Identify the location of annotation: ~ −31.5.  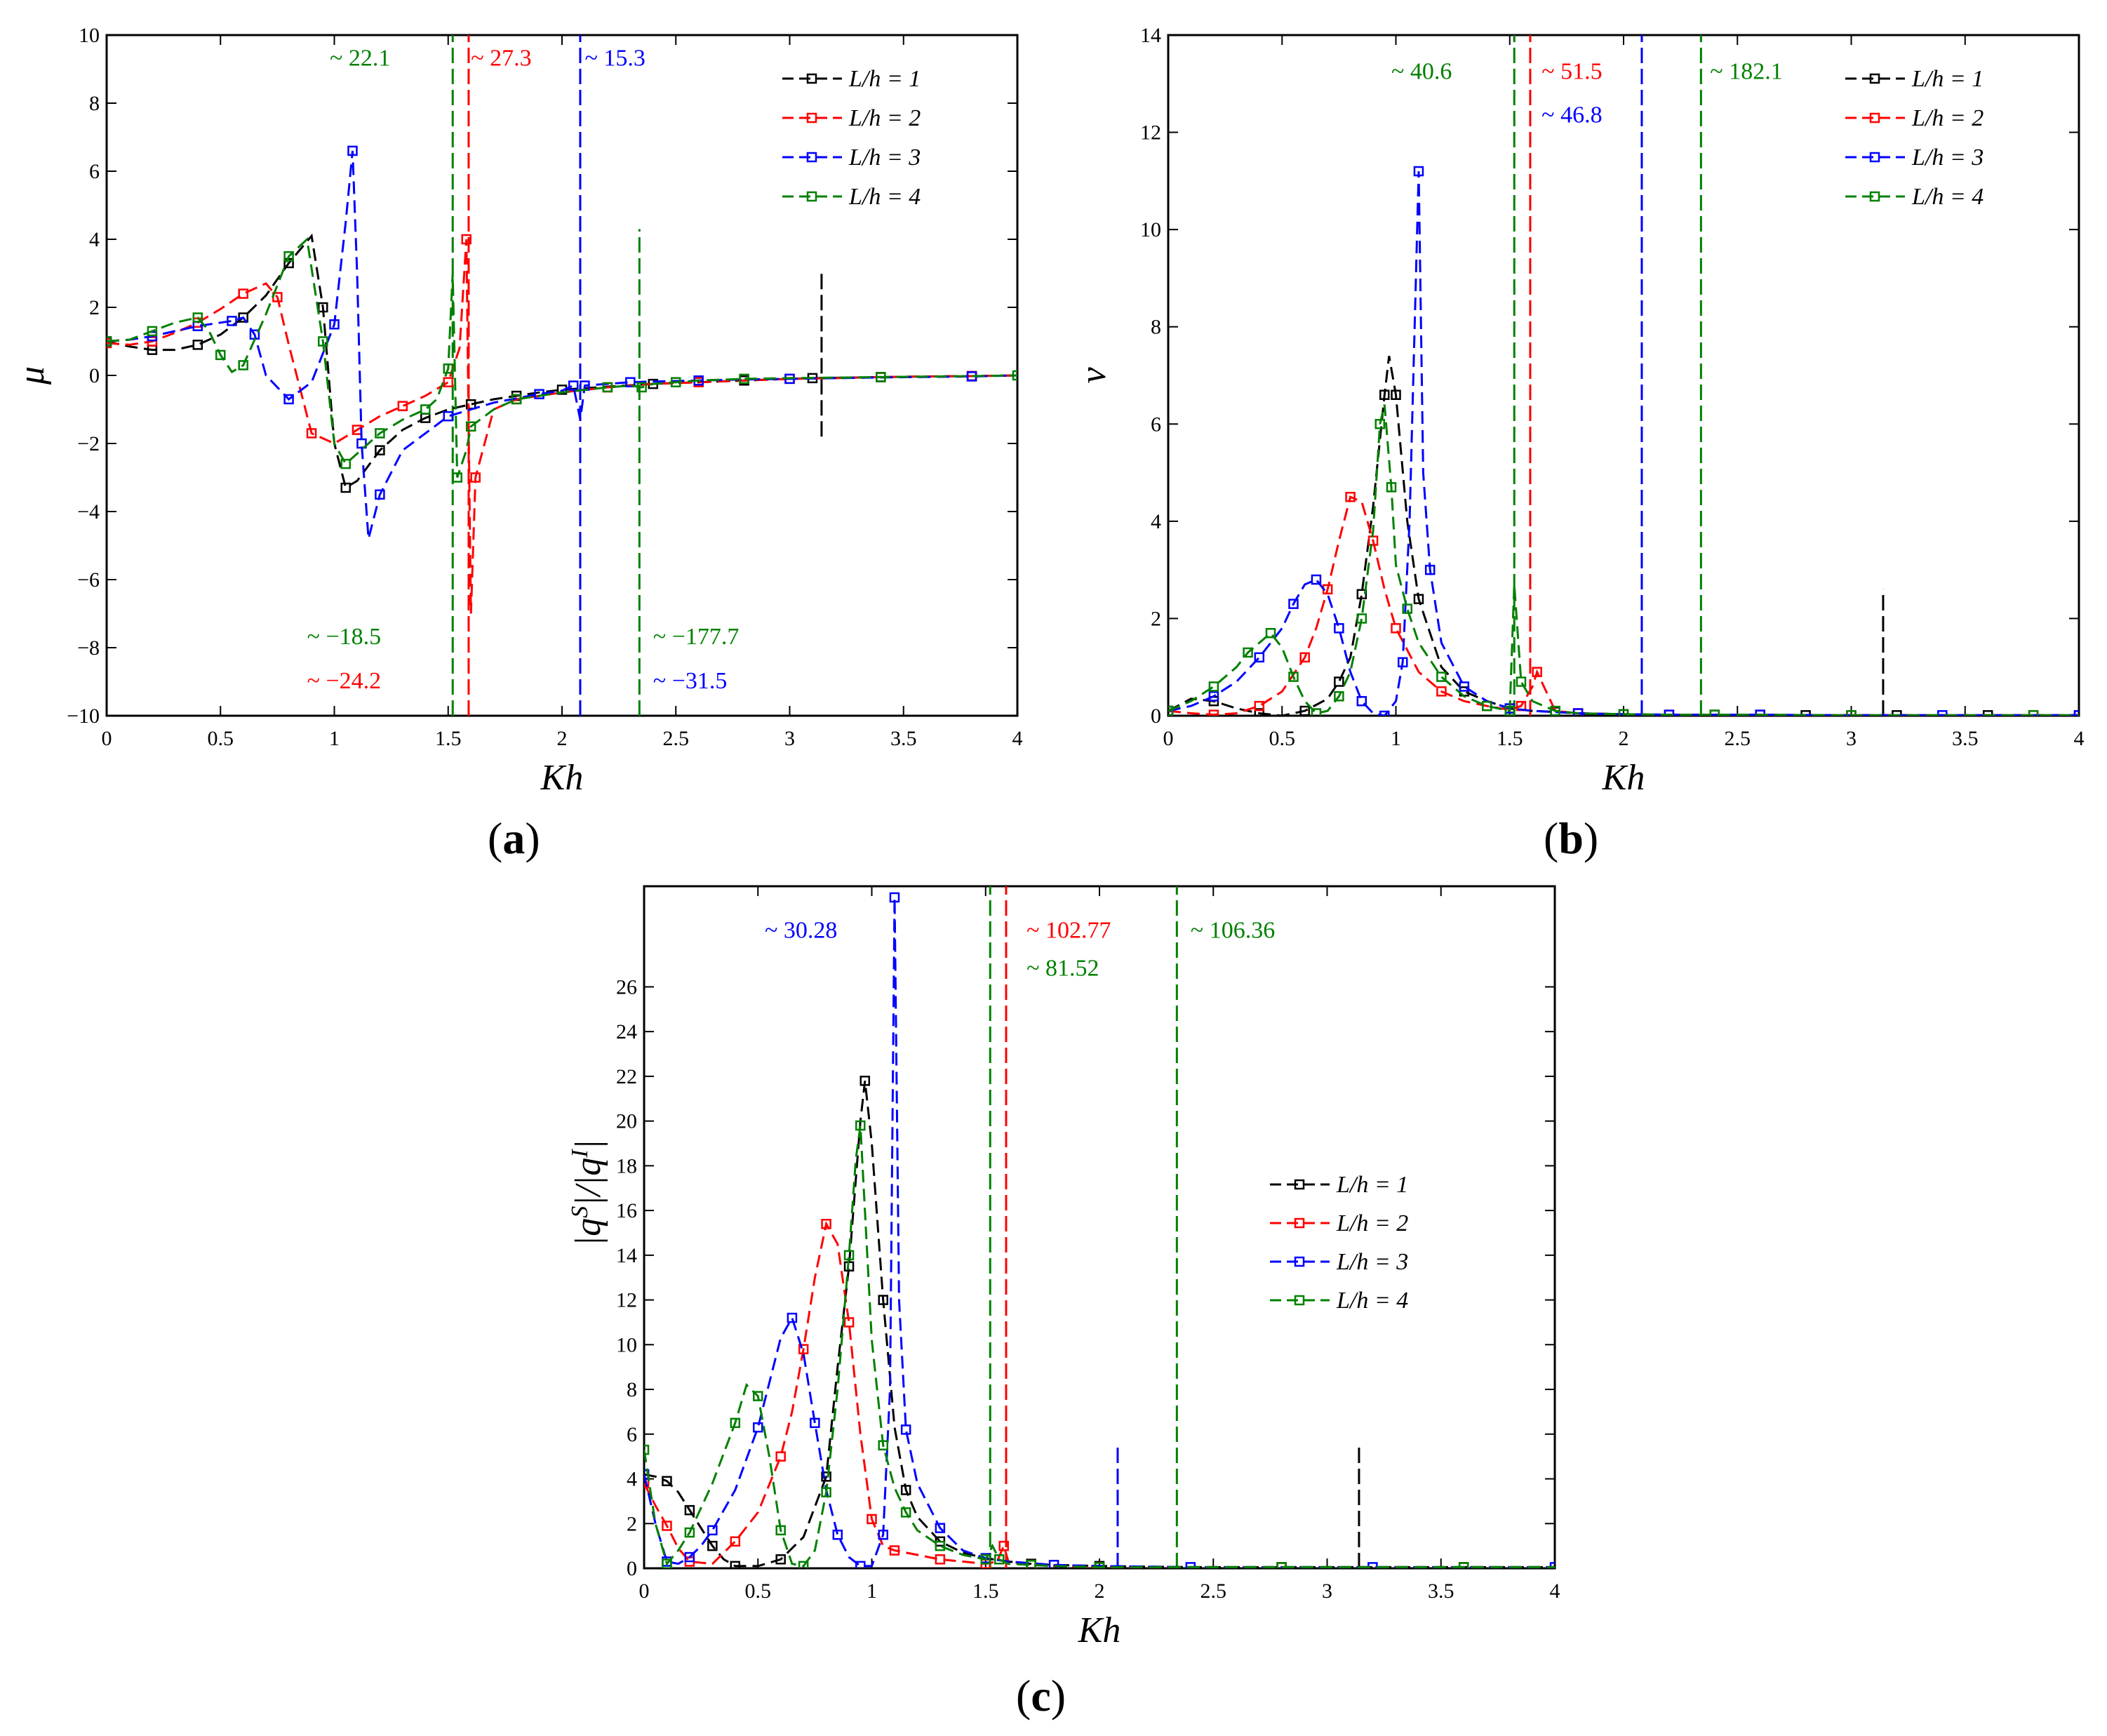
(690, 681).